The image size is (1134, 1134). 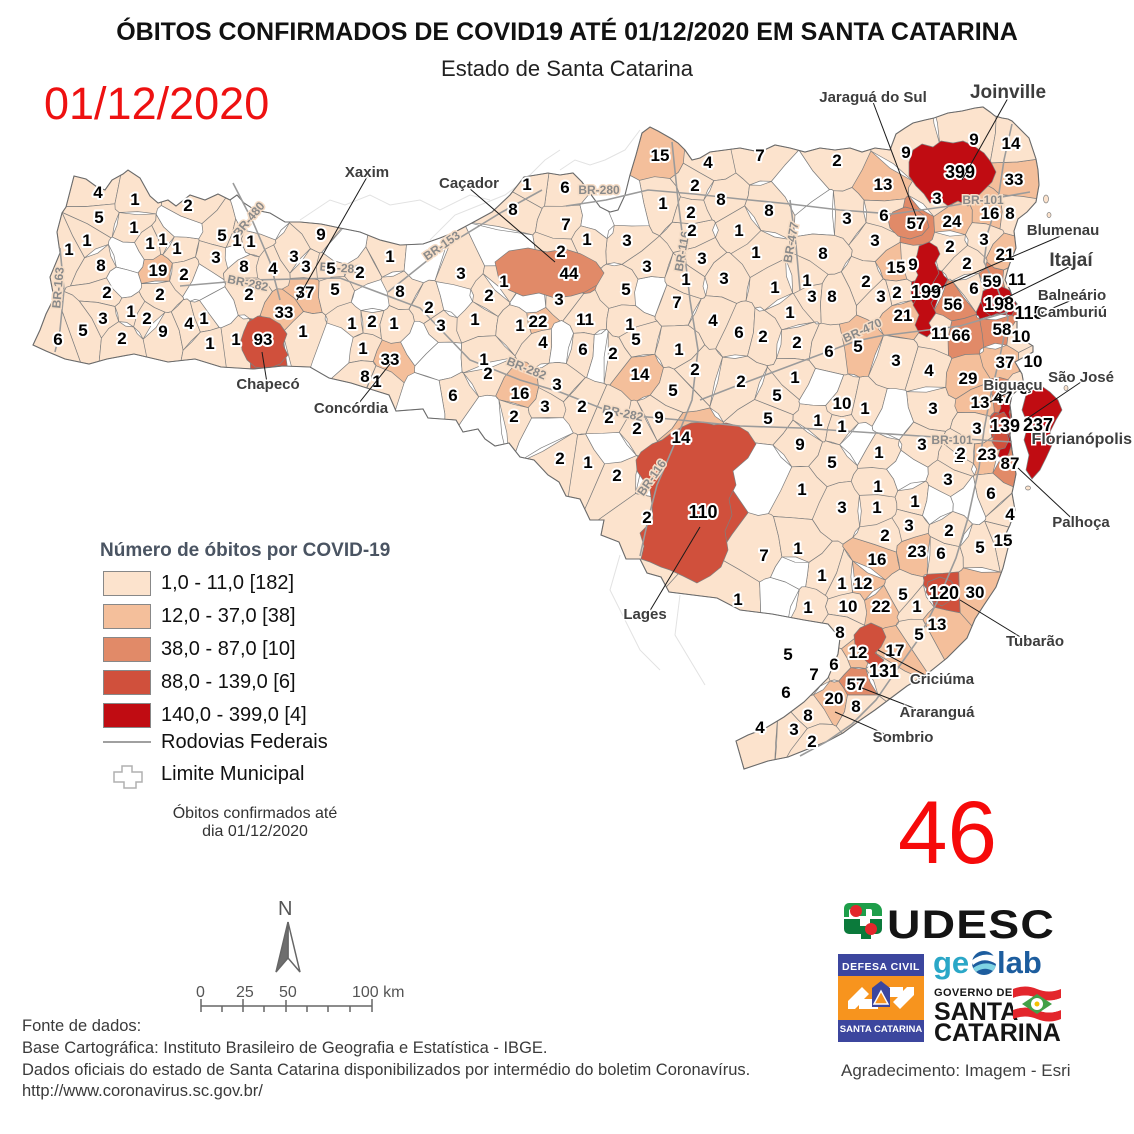 I want to click on svg-text: 7, so click(x=676, y=302).